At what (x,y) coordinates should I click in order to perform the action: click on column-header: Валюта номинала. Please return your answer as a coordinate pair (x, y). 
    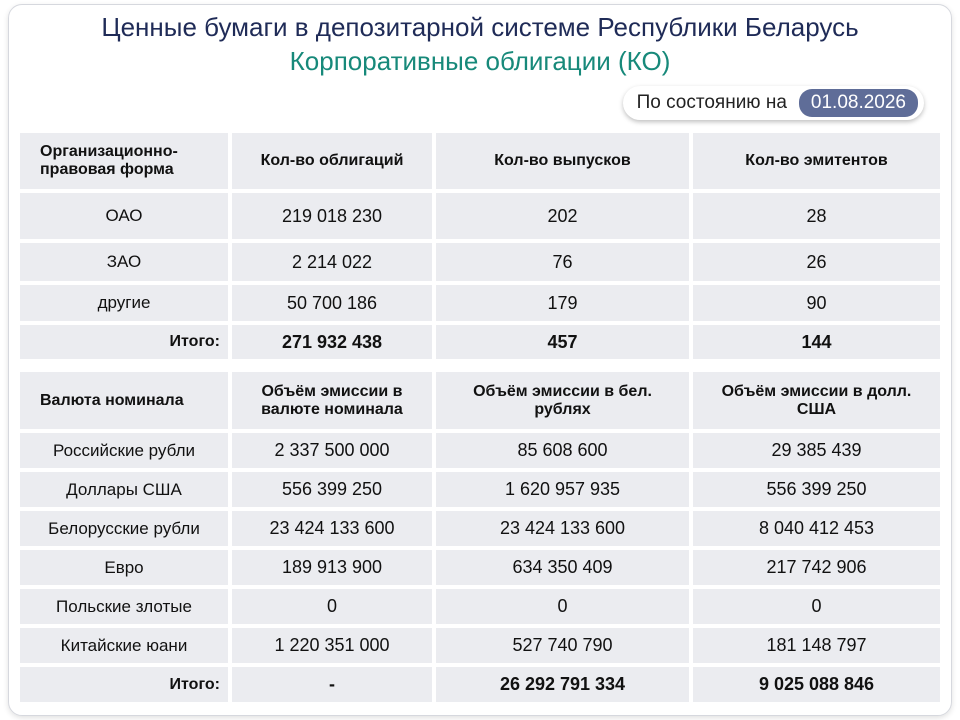
    Looking at the image, I should click on (124, 400).